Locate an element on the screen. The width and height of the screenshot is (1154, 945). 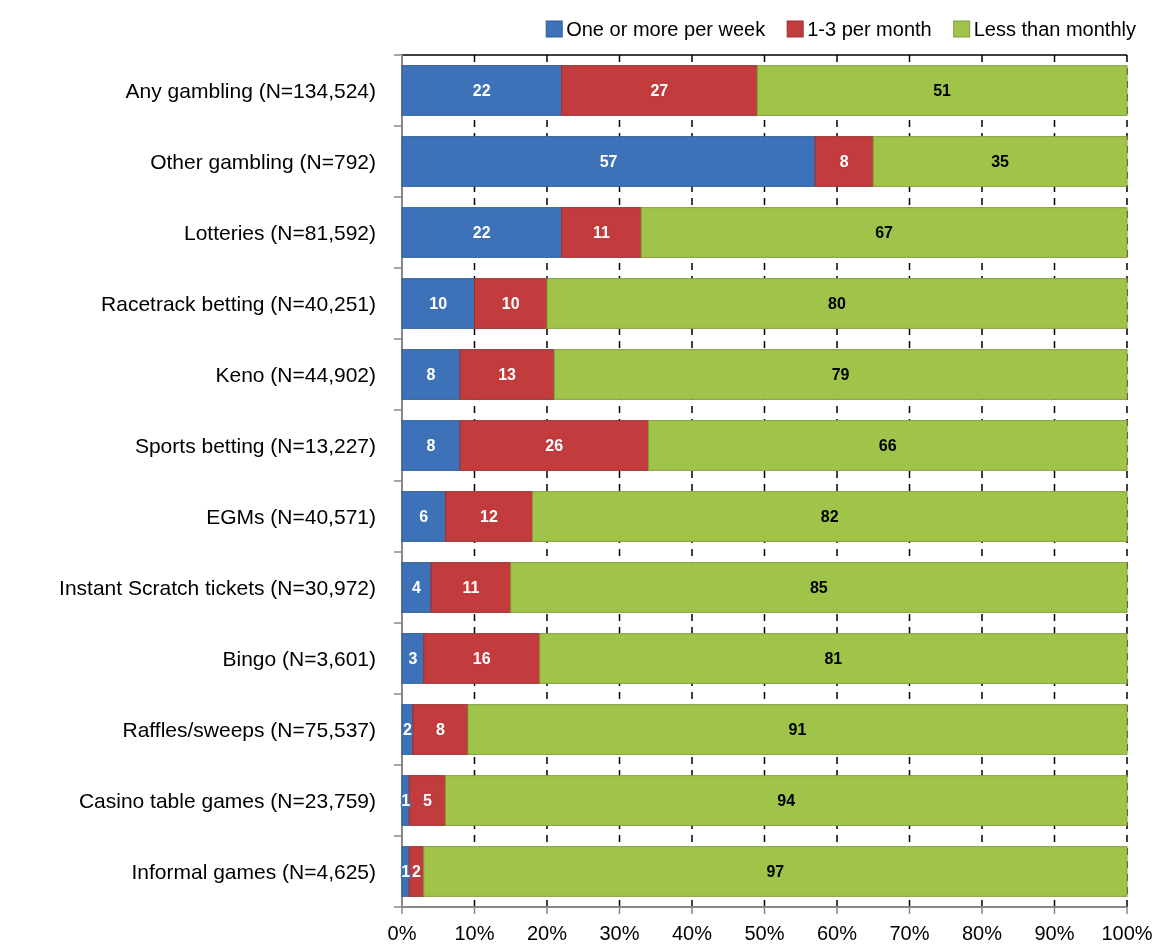
x-tick-label: 60% is located at coordinates (837, 933).